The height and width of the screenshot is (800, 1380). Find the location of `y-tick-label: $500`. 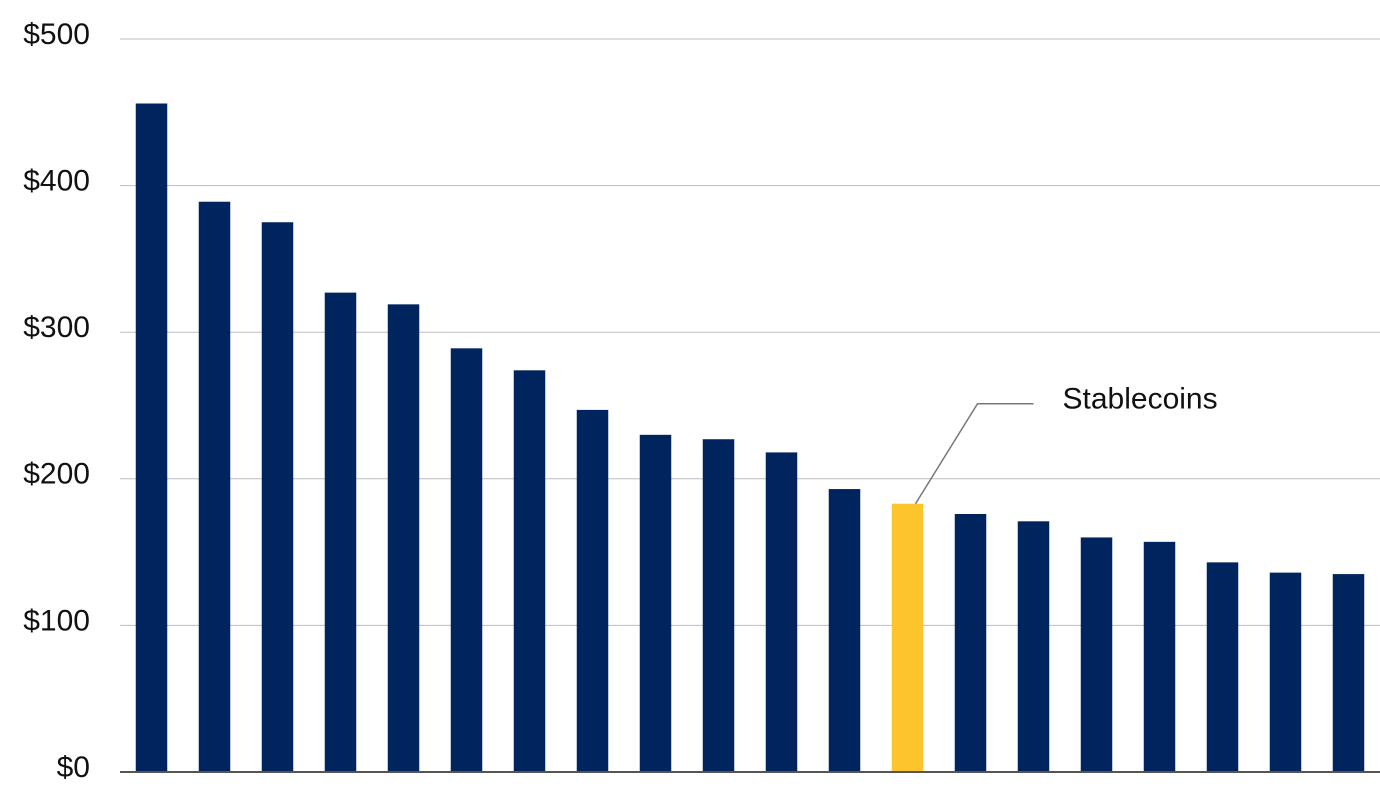

y-tick-label: $500 is located at coordinates (56, 34).